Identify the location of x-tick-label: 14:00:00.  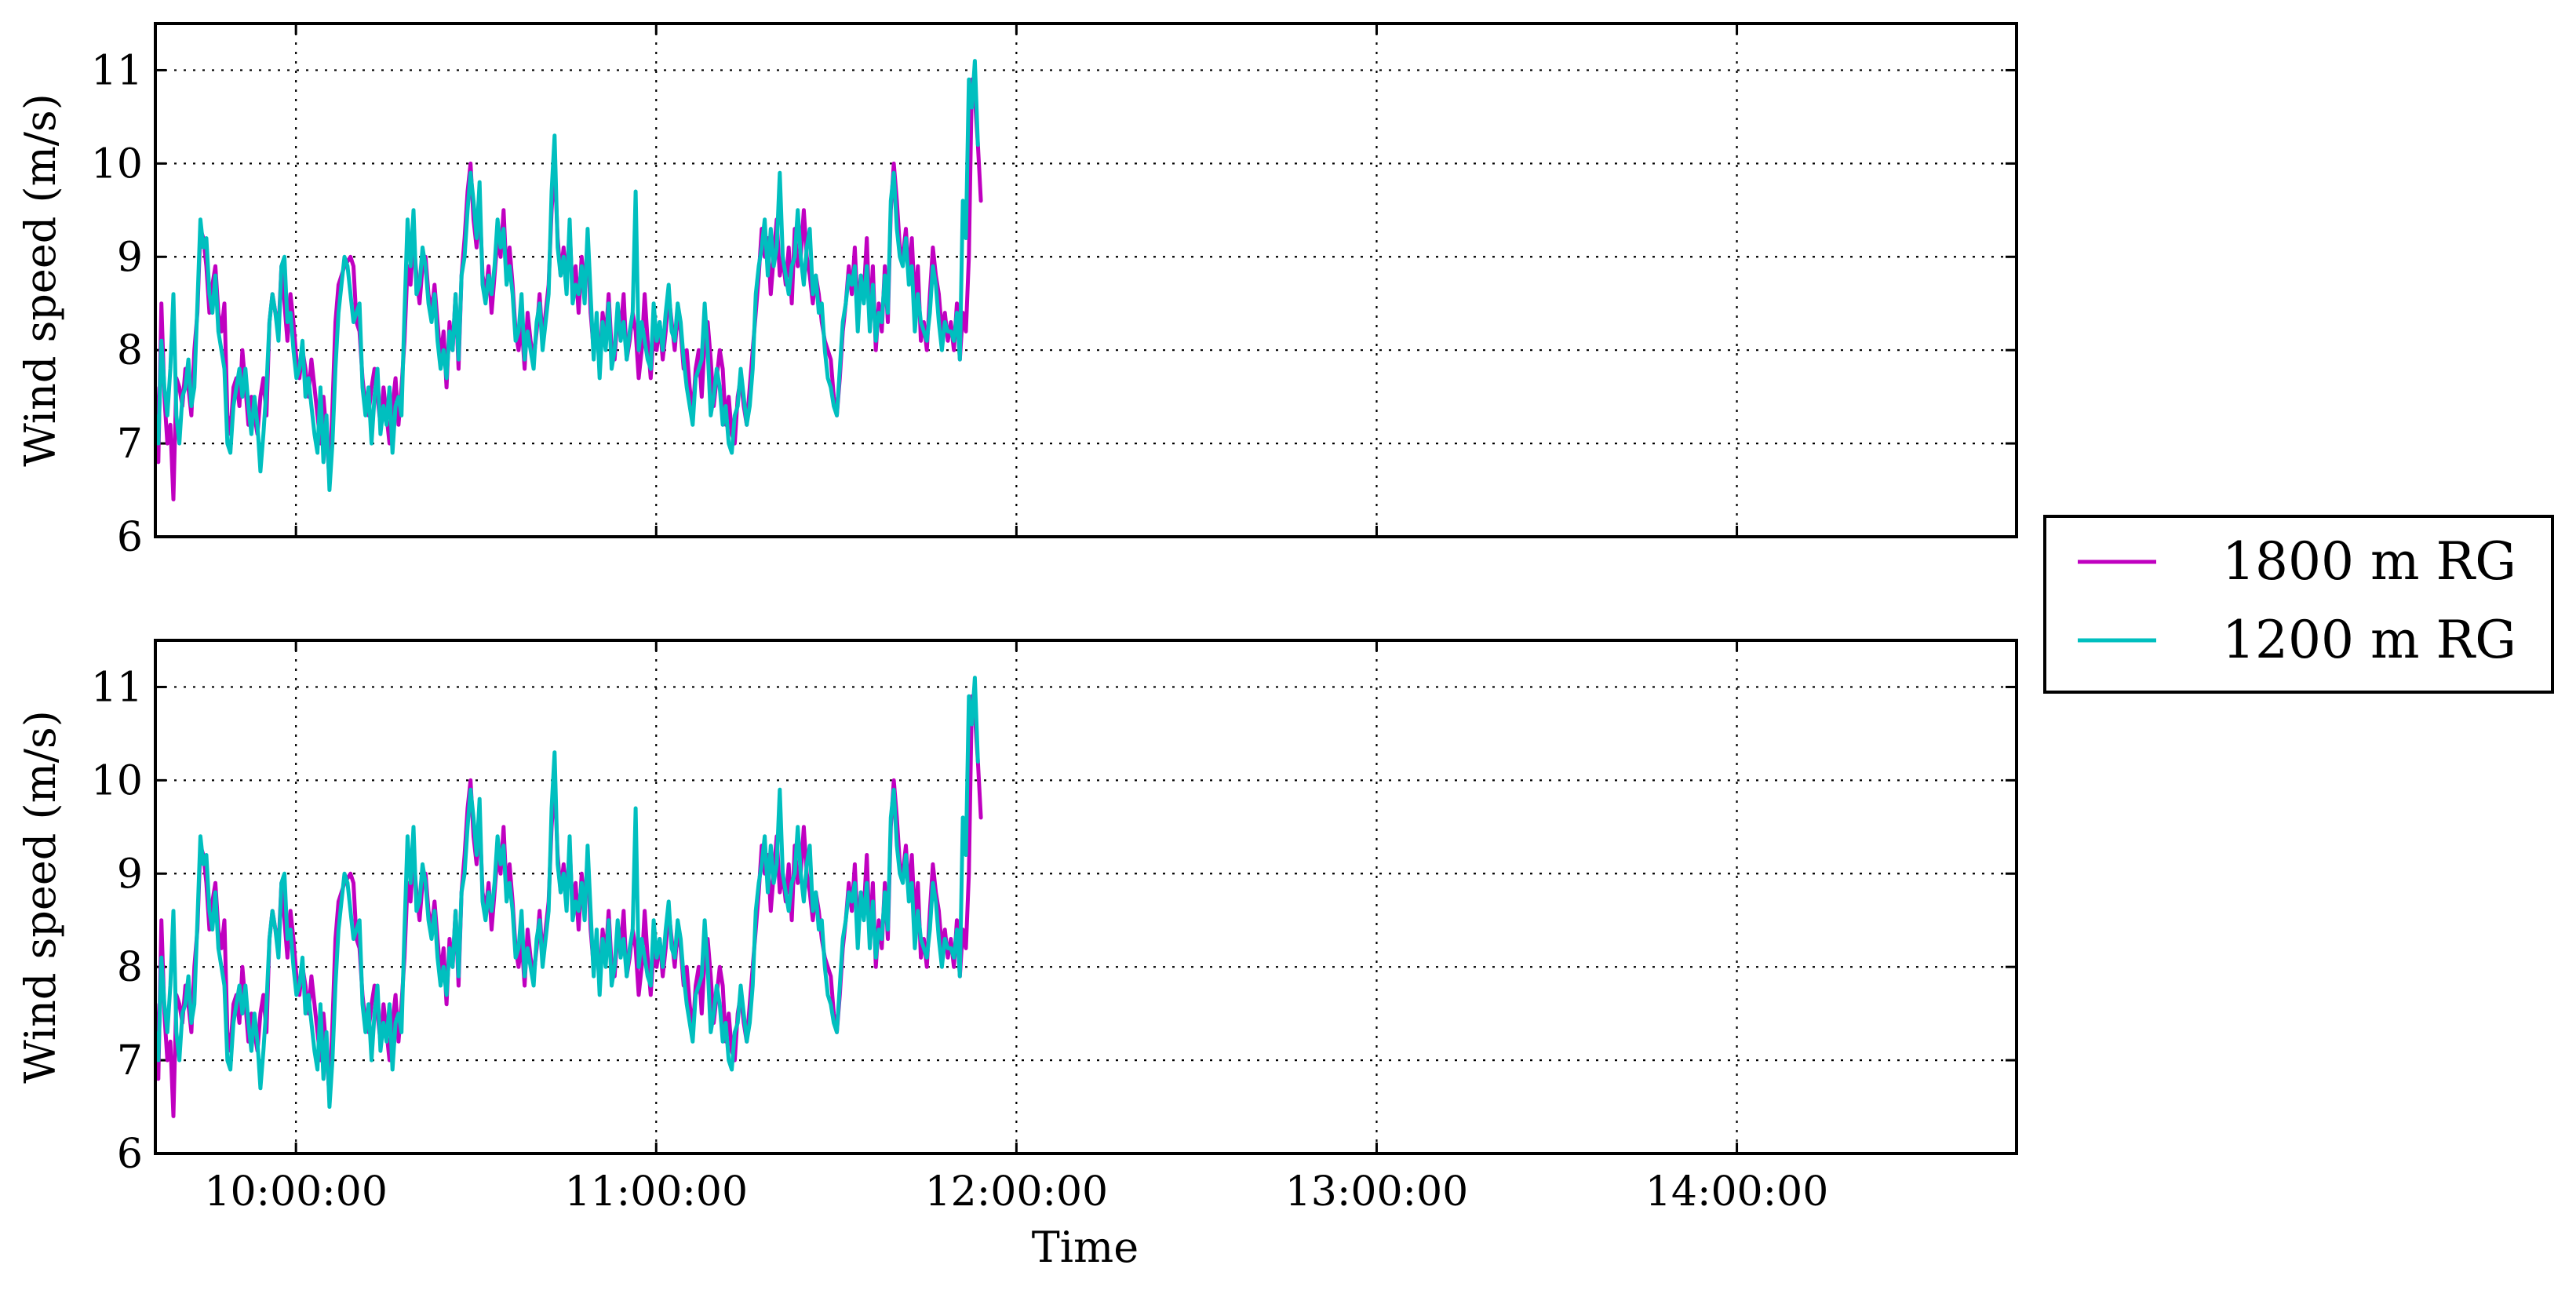
(1737, 1192).